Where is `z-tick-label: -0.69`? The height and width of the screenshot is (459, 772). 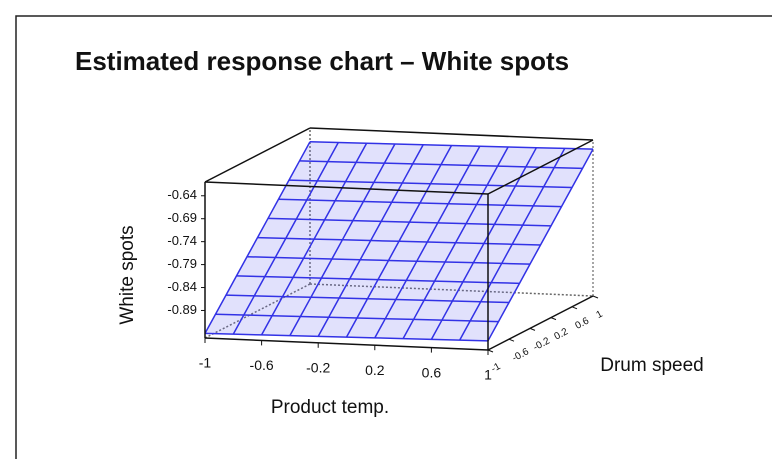
z-tick-label: -0.69 is located at coordinates (182, 217).